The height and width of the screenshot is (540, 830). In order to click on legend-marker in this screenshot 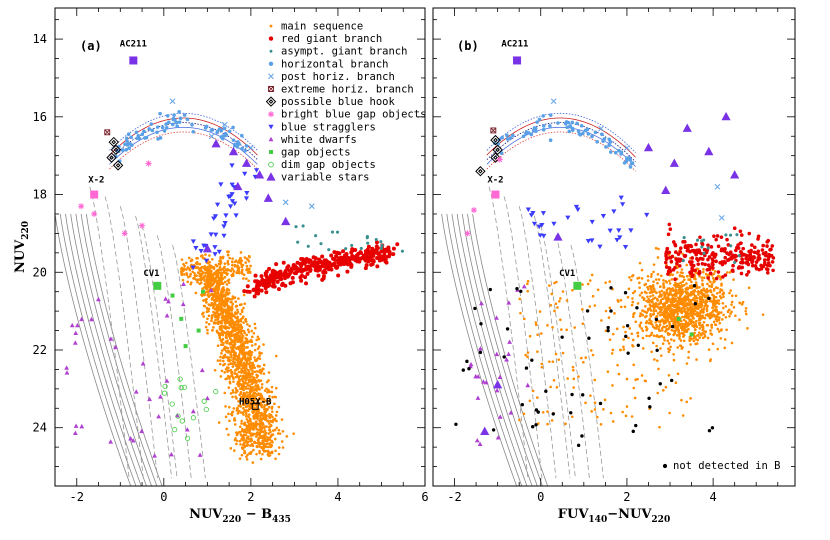, I will do `click(271, 176)`.